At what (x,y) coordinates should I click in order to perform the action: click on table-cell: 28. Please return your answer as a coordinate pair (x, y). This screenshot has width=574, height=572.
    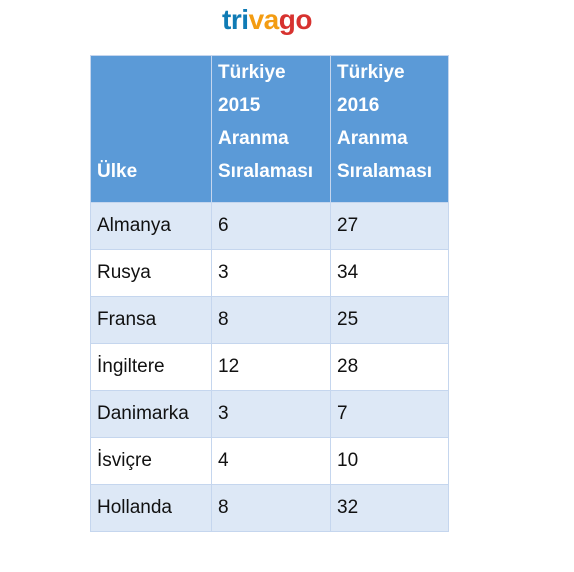
    Looking at the image, I should click on (389, 367).